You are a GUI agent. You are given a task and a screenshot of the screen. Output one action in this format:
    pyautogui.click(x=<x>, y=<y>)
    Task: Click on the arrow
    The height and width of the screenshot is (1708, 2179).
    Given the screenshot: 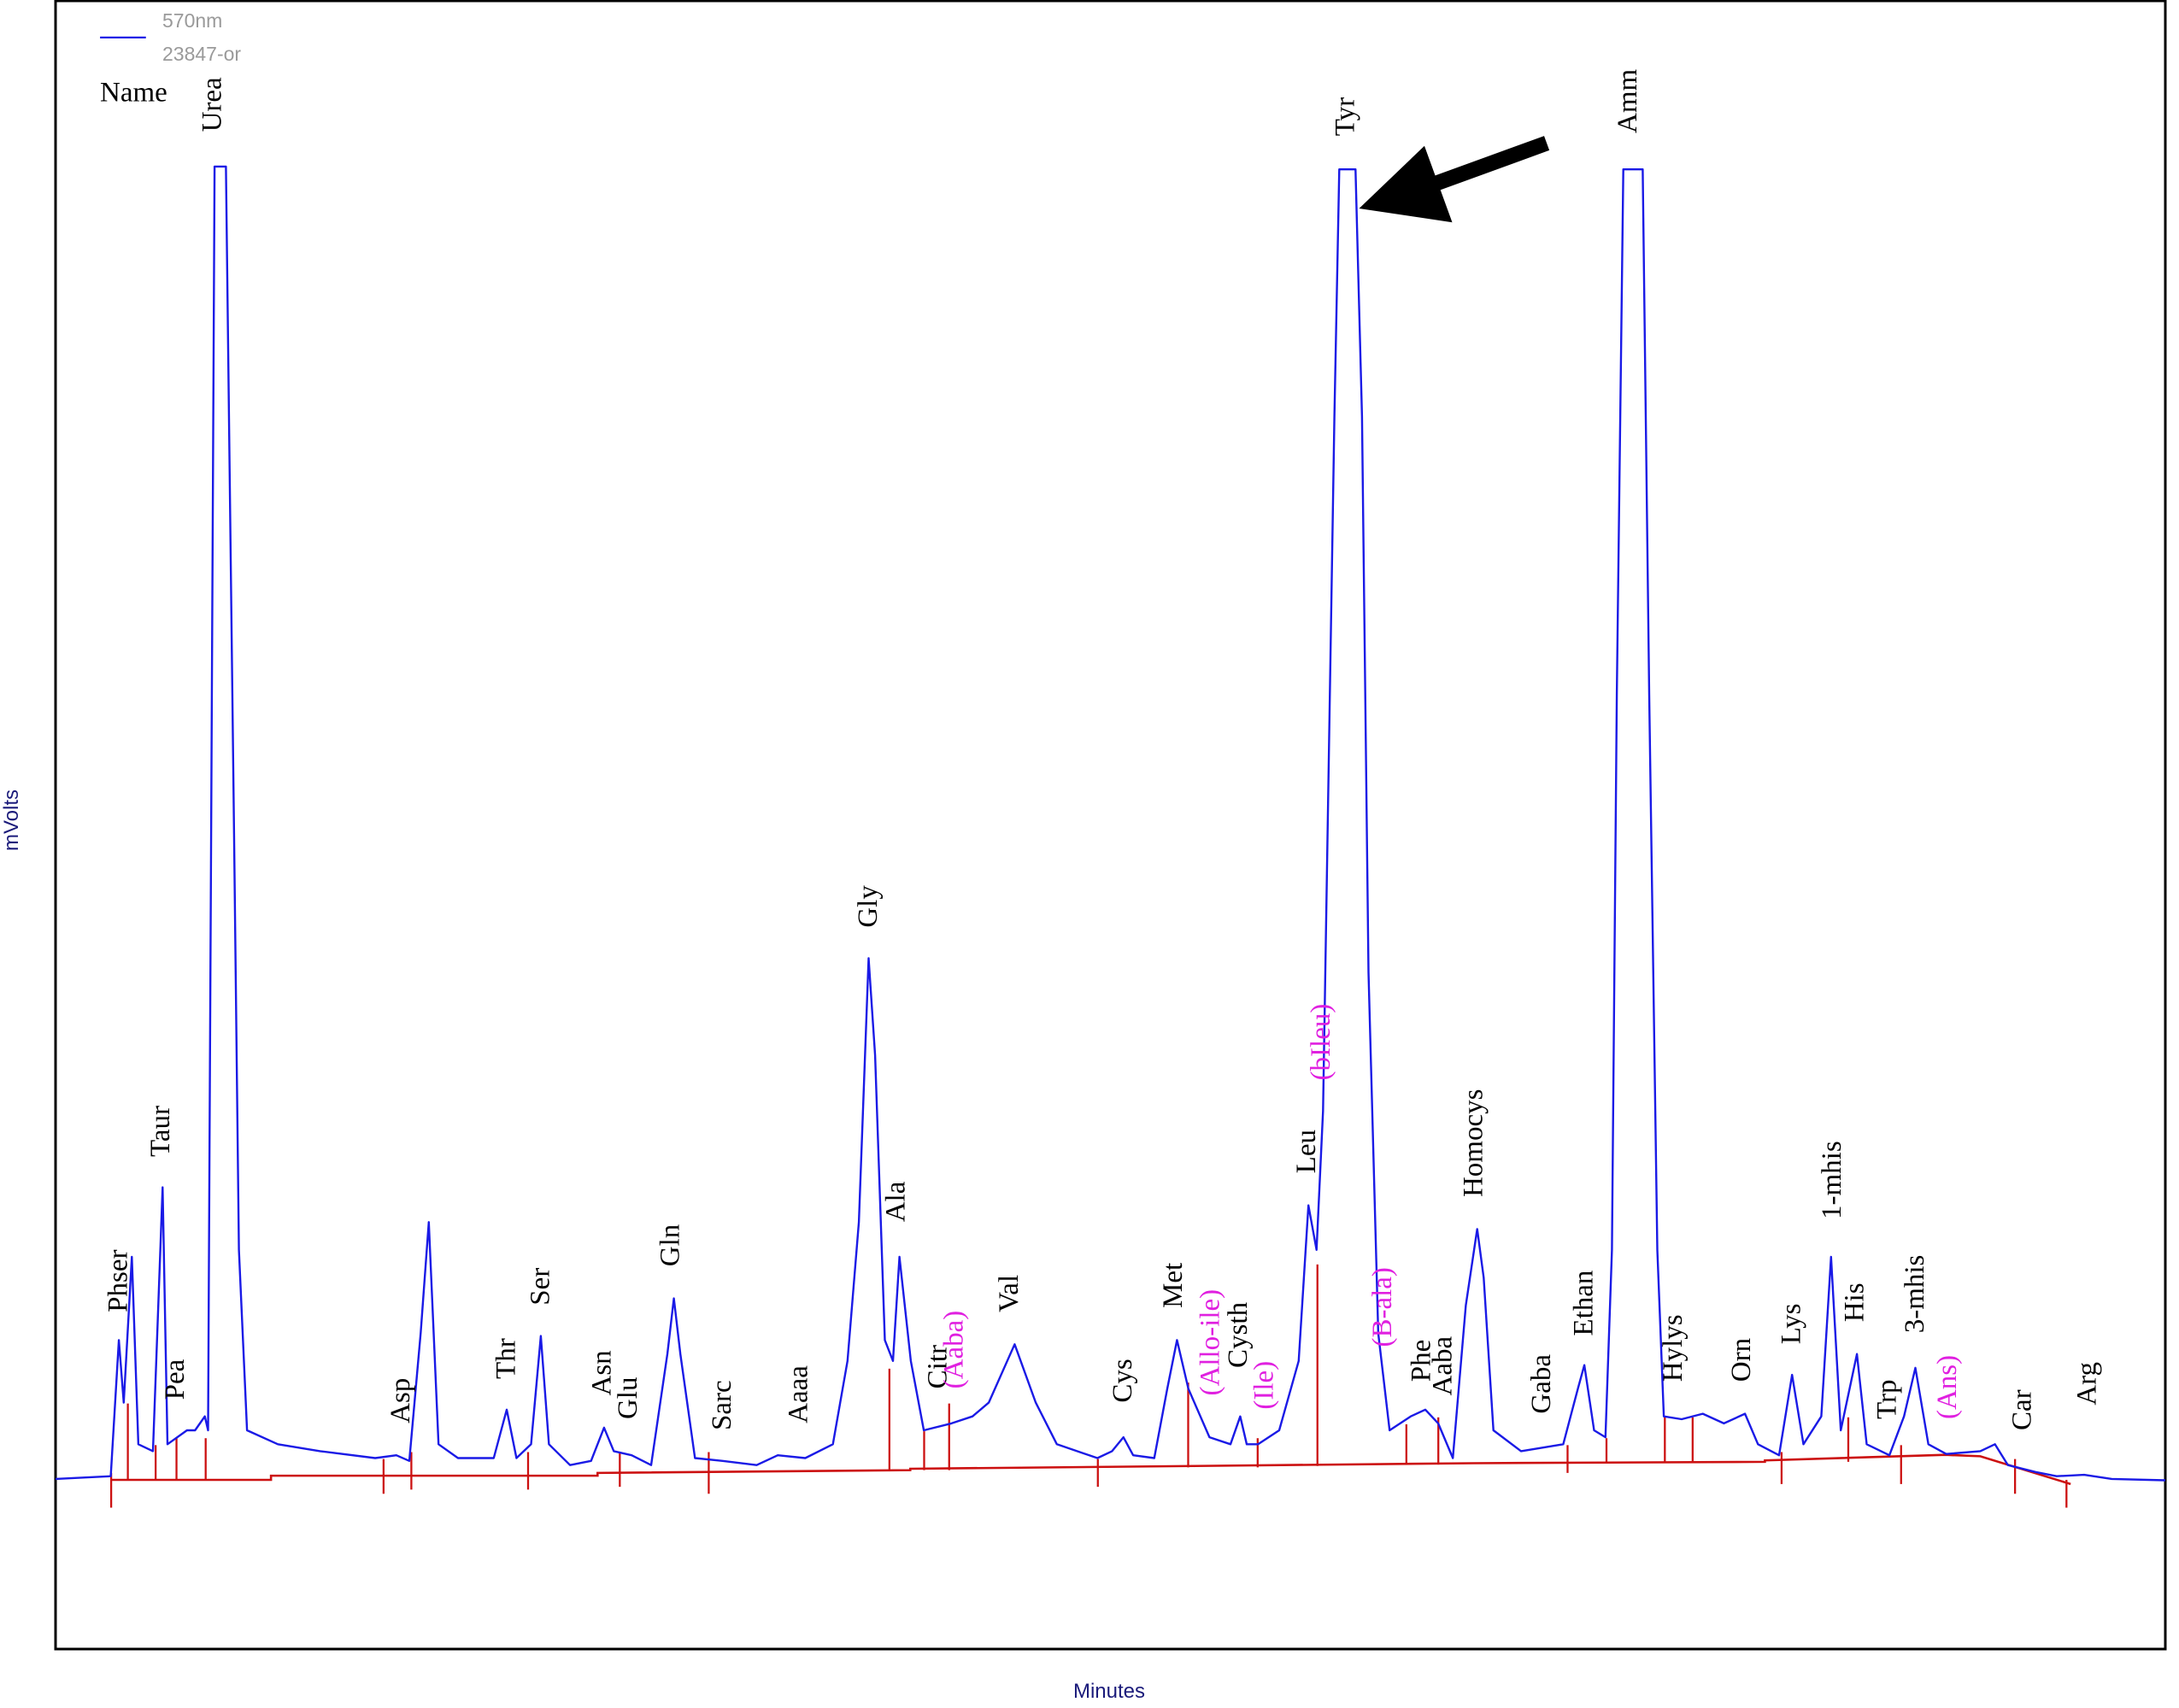 What is the action you would take?
    pyautogui.click(x=1454, y=179)
    